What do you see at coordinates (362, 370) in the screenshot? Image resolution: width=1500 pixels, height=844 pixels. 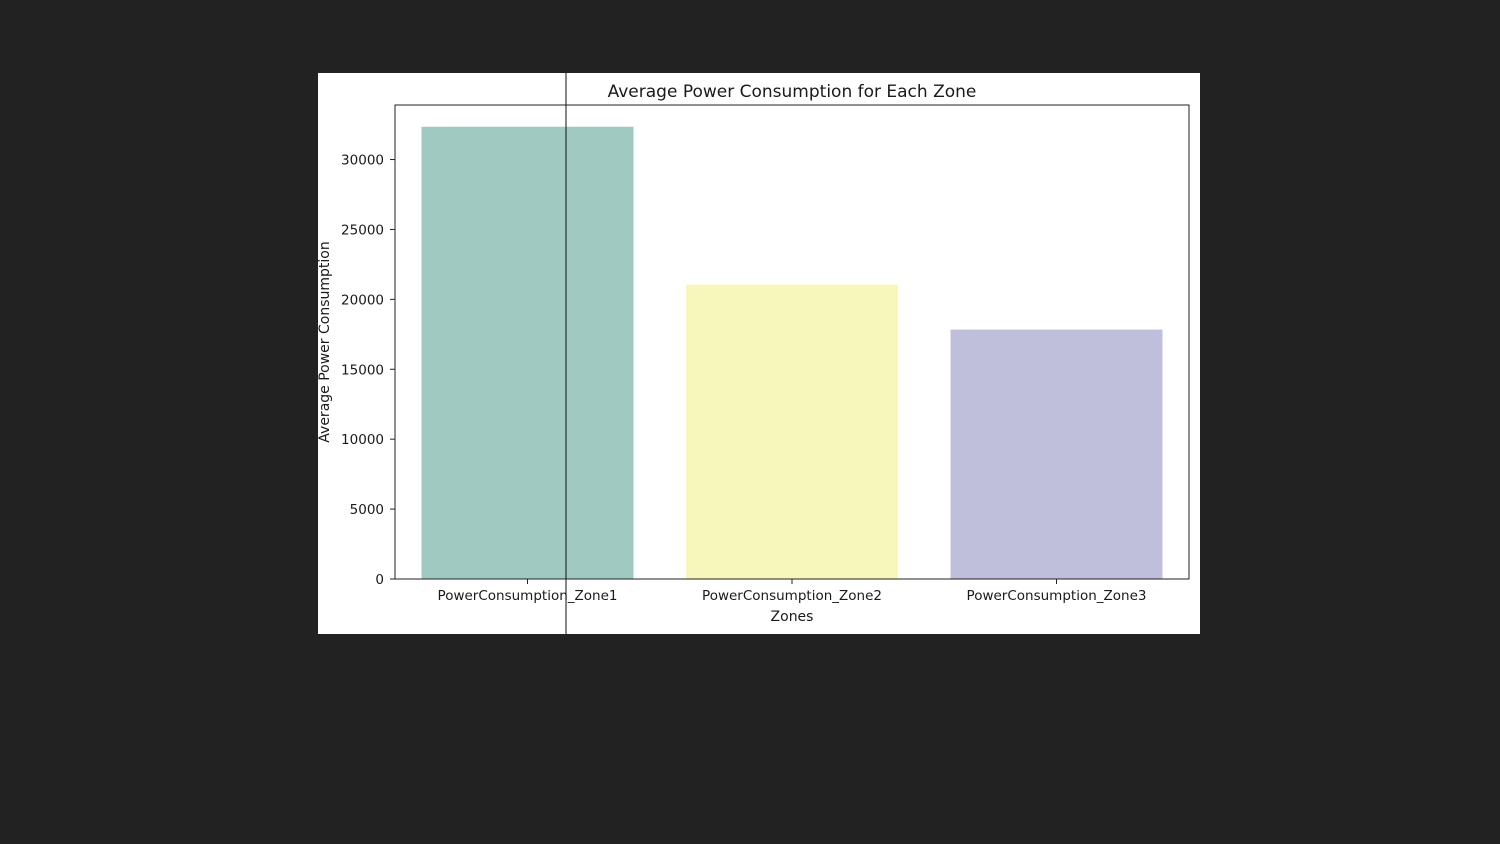 I see `y-tick-label: 15000` at bounding box center [362, 370].